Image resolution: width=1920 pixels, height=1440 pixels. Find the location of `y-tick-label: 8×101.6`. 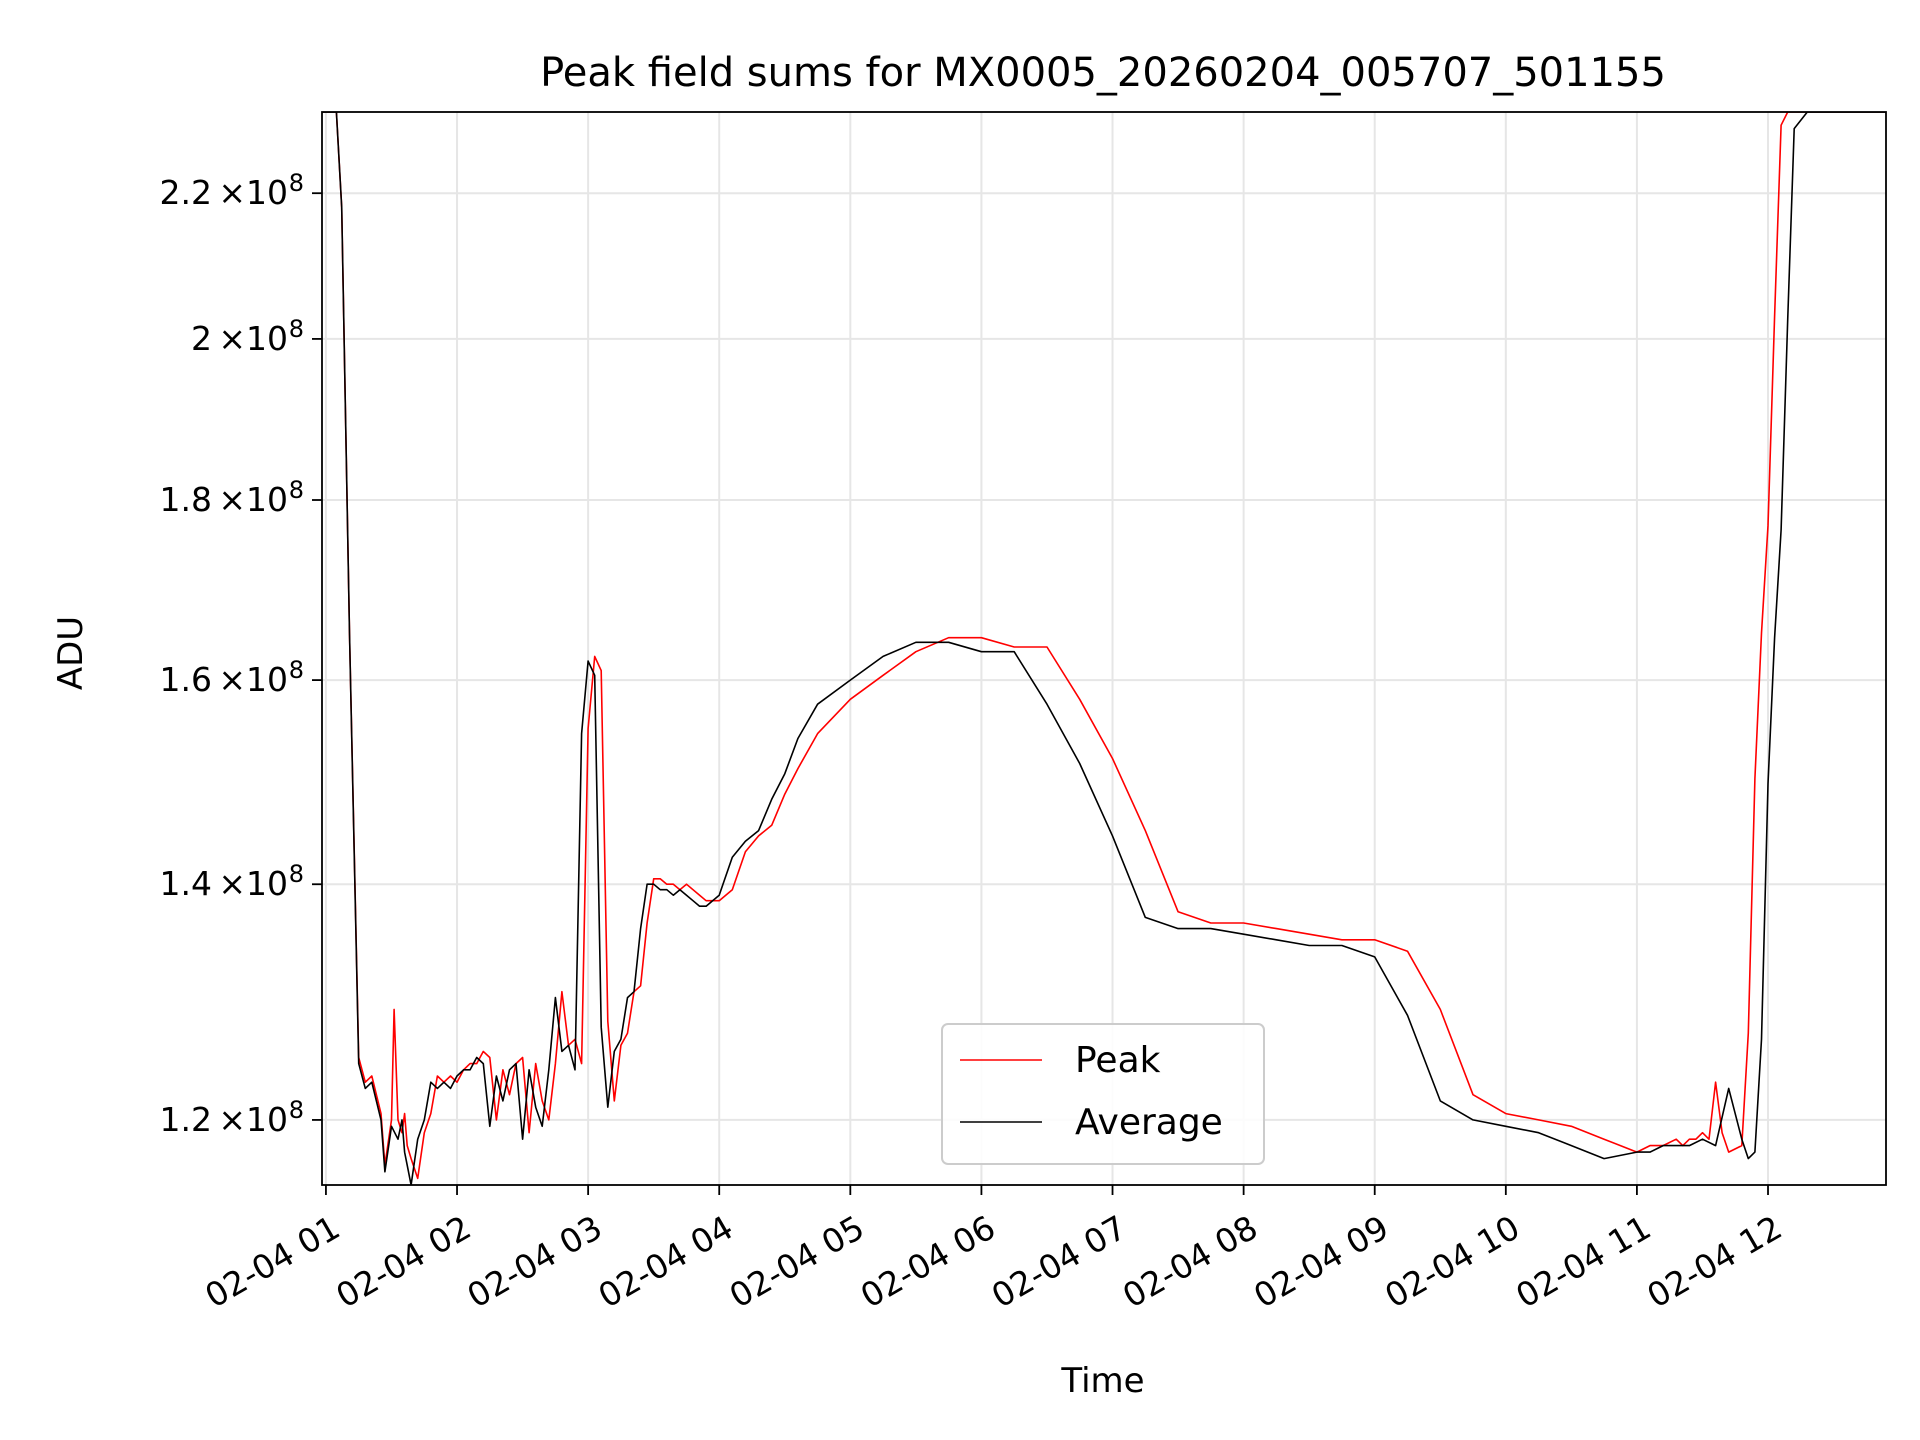

y-tick-label: 8×101.6 is located at coordinates (232, 677).